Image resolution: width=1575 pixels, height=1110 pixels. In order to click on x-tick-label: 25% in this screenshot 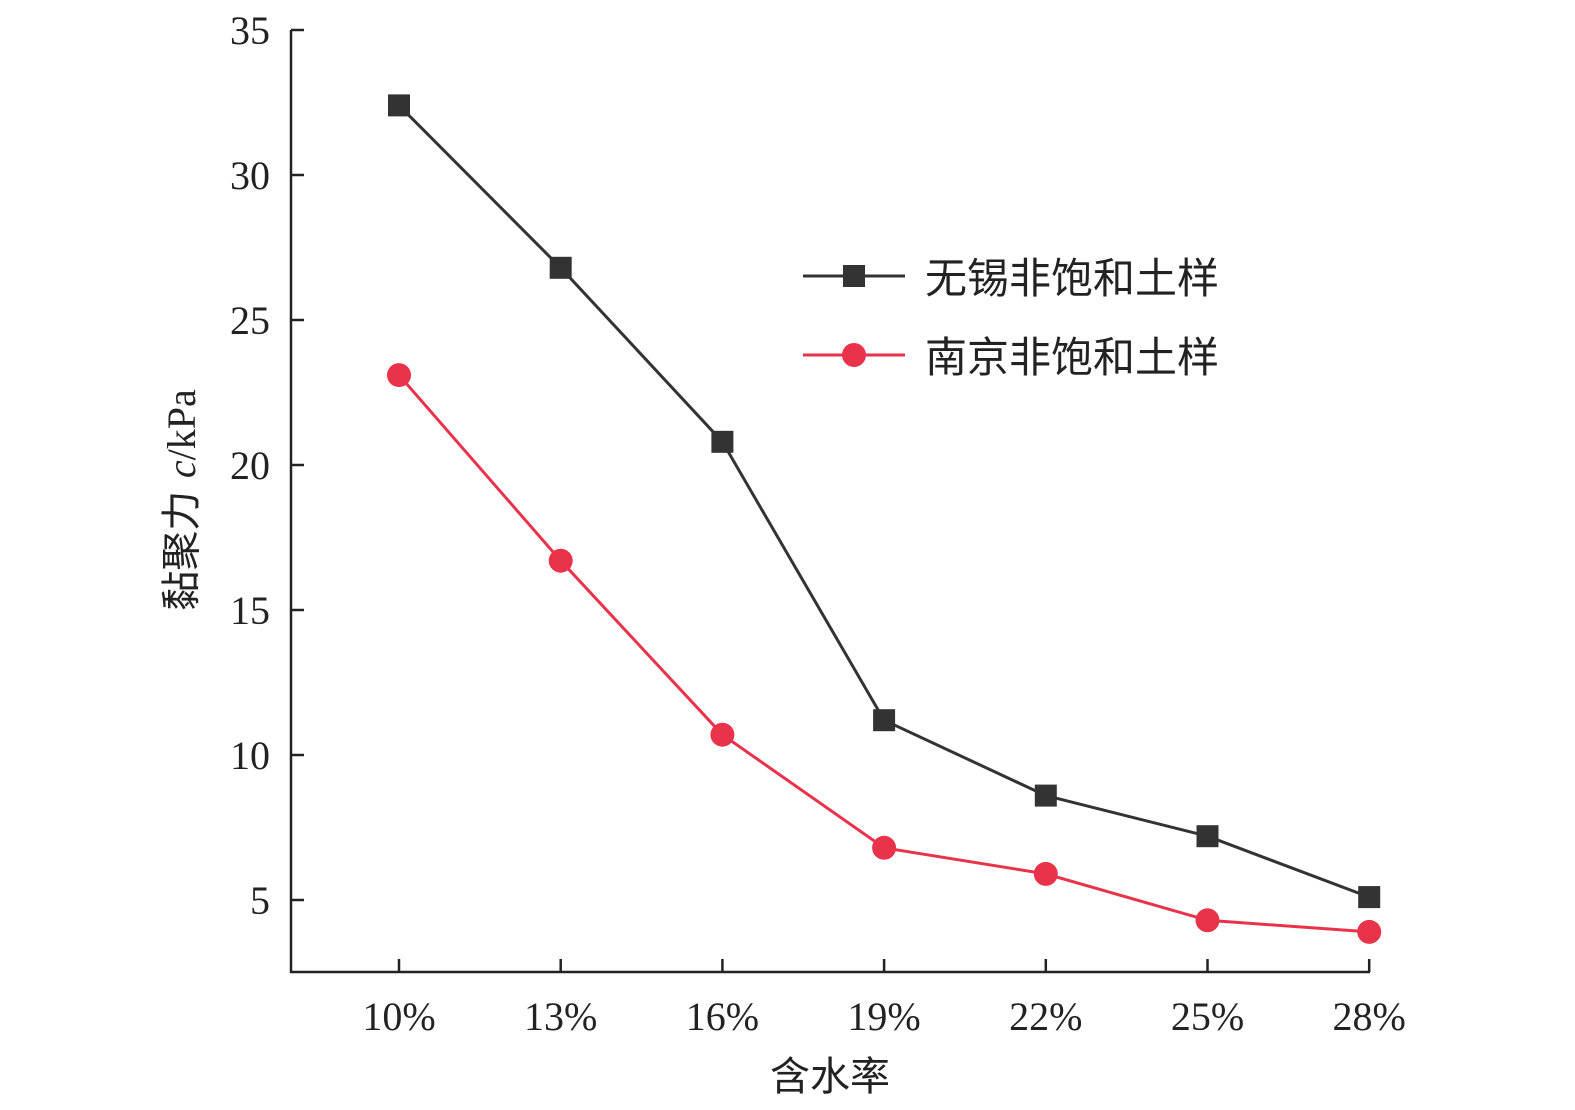, I will do `click(1207, 1016)`.